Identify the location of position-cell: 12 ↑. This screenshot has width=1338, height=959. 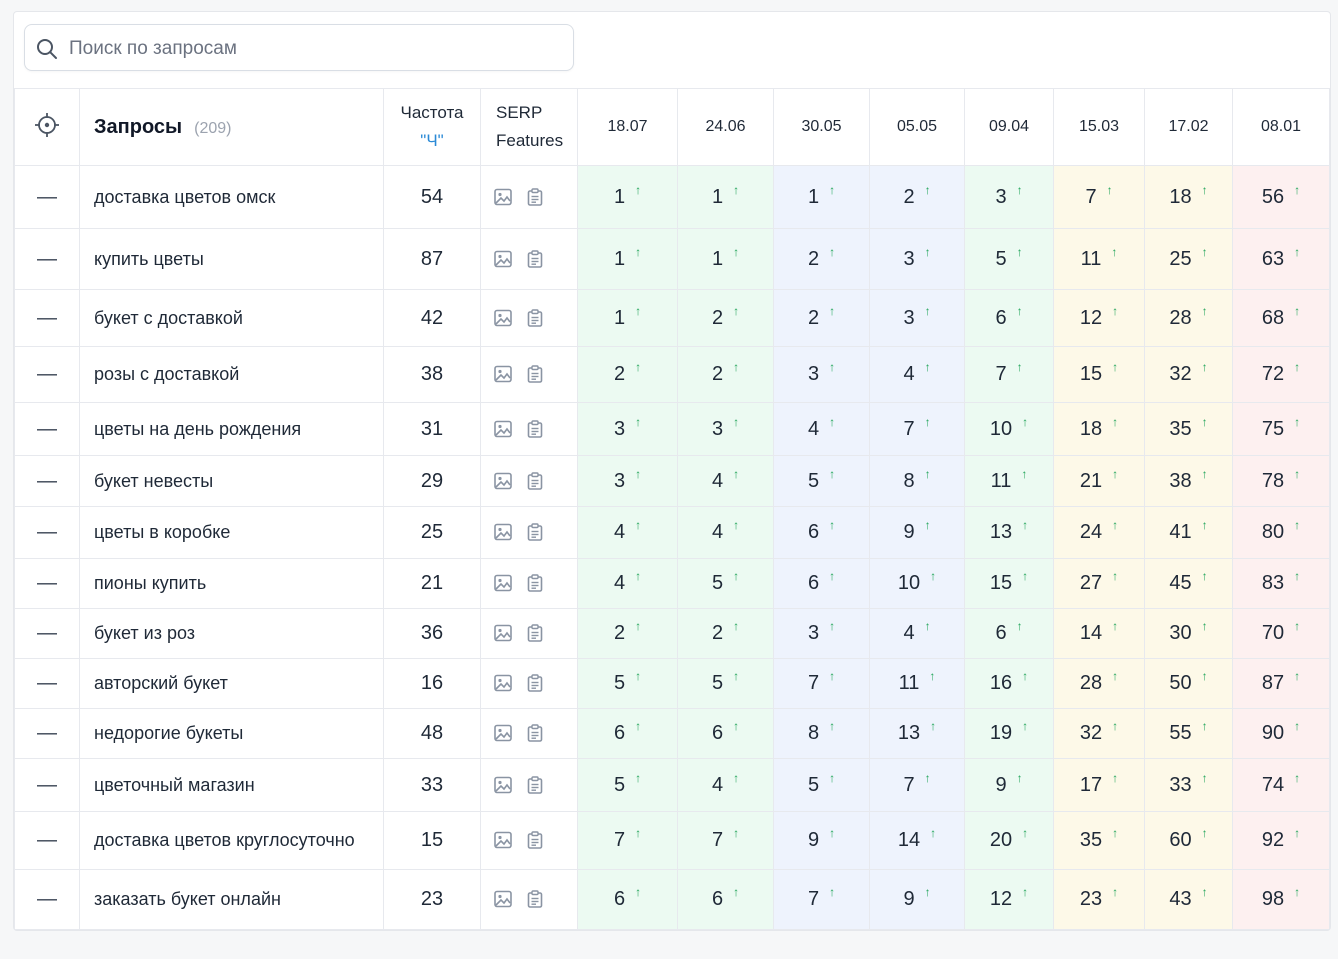
(1099, 318).